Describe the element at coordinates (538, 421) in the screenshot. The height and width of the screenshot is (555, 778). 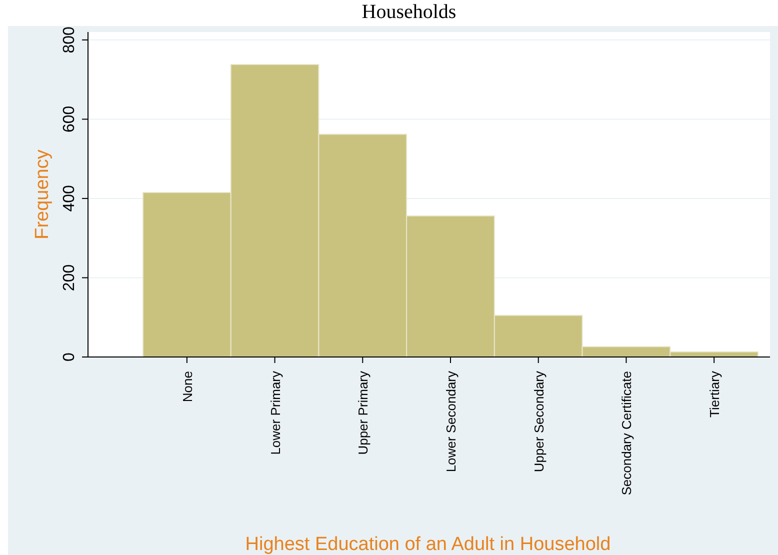
I see `x-tick-label: Upper Secondary` at that location.